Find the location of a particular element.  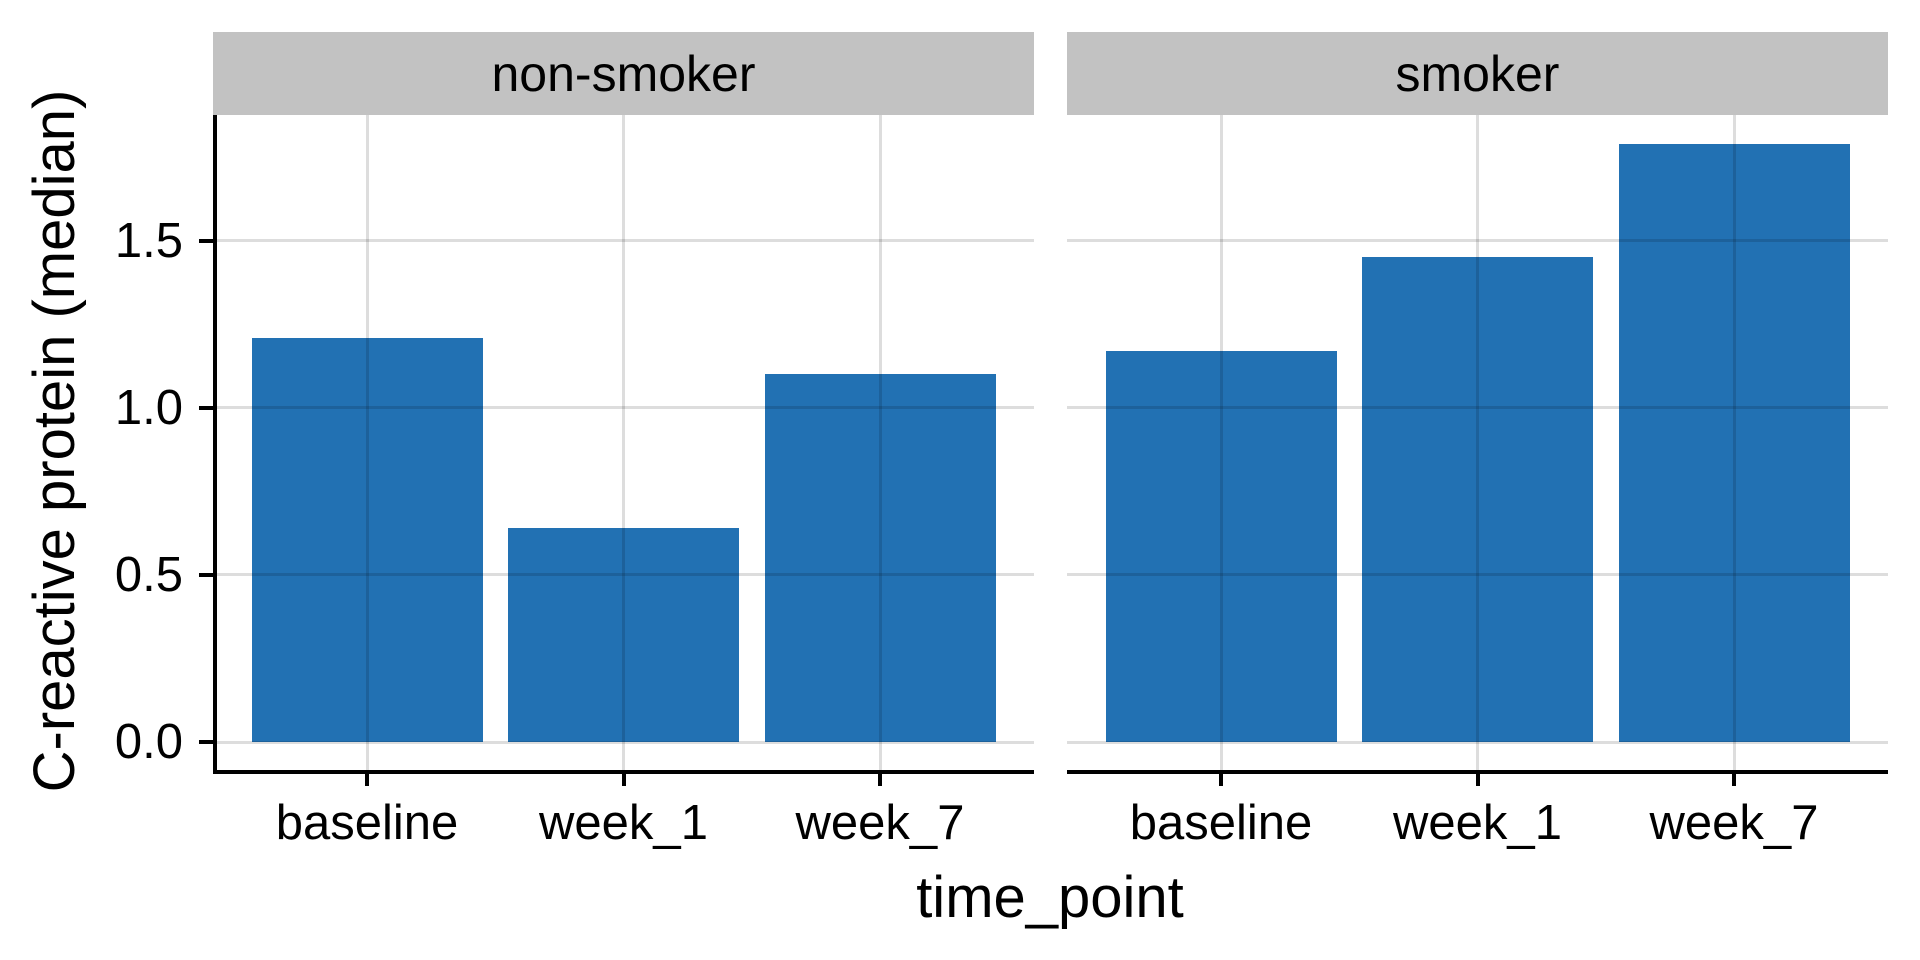

facet-strip: non-smoker is located at coordinates (623, 73).